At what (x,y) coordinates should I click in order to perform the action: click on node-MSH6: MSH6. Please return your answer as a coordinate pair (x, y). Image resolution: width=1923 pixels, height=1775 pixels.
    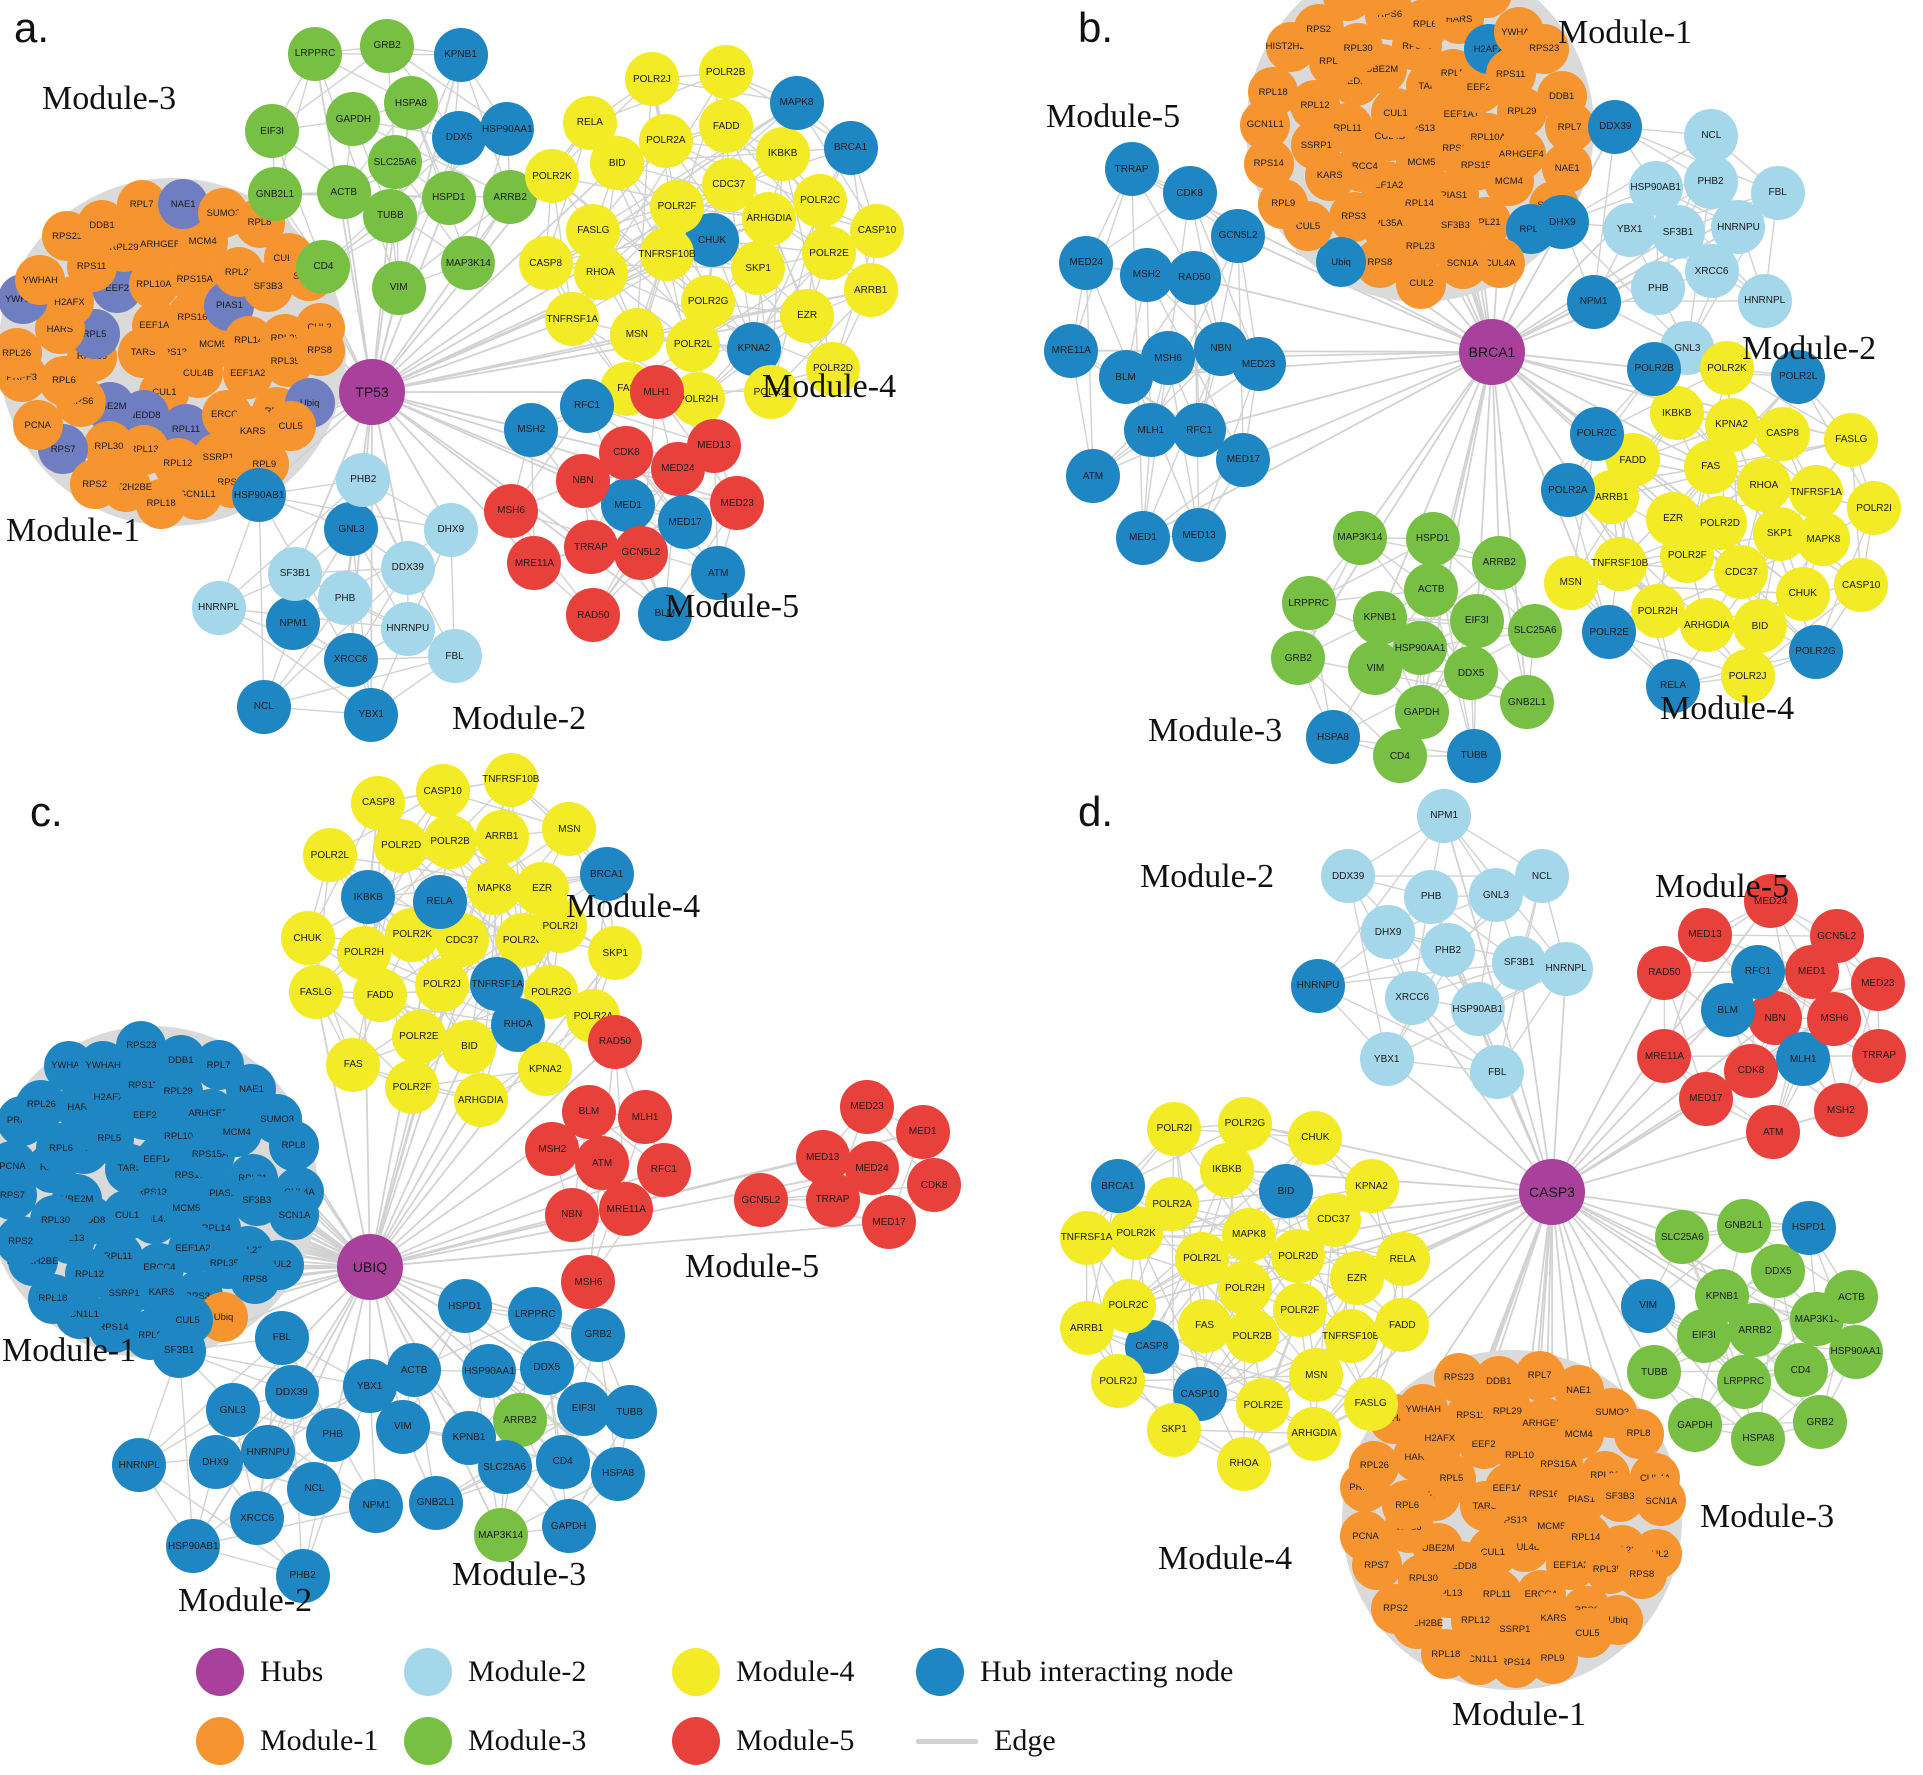
    Looking at the image, I should click on (1834, 1018).